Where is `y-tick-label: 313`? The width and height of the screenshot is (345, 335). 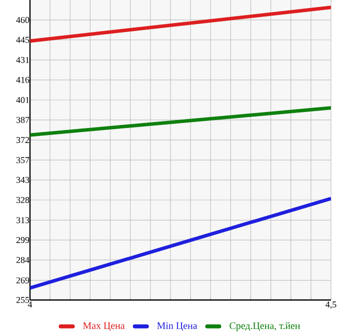
y-tick-label: 313 is located at coordinates (23, 220).